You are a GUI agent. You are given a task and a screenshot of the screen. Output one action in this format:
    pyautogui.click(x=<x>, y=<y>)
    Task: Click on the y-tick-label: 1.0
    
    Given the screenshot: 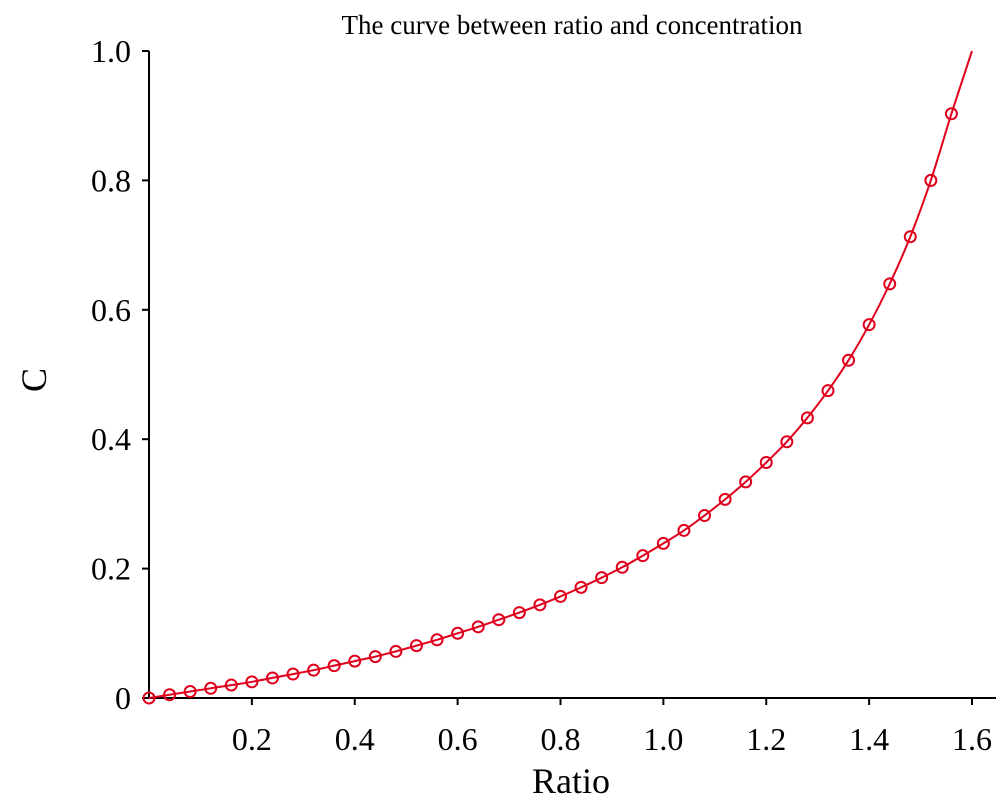 What is the action you would take?
    pyautogui.click(x=111, y=51)
    